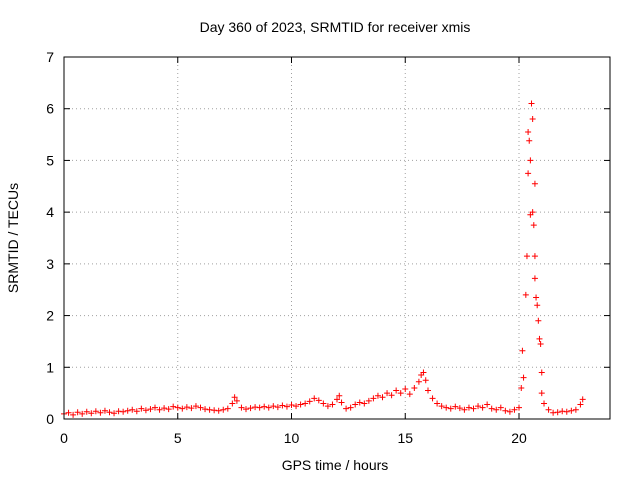 The height and width of the screenshot is (480, 640). What do you see at coordinates (50, 57) in the screenshot?
I see `y-tick-label: 7` at bounding box center [50, 57].